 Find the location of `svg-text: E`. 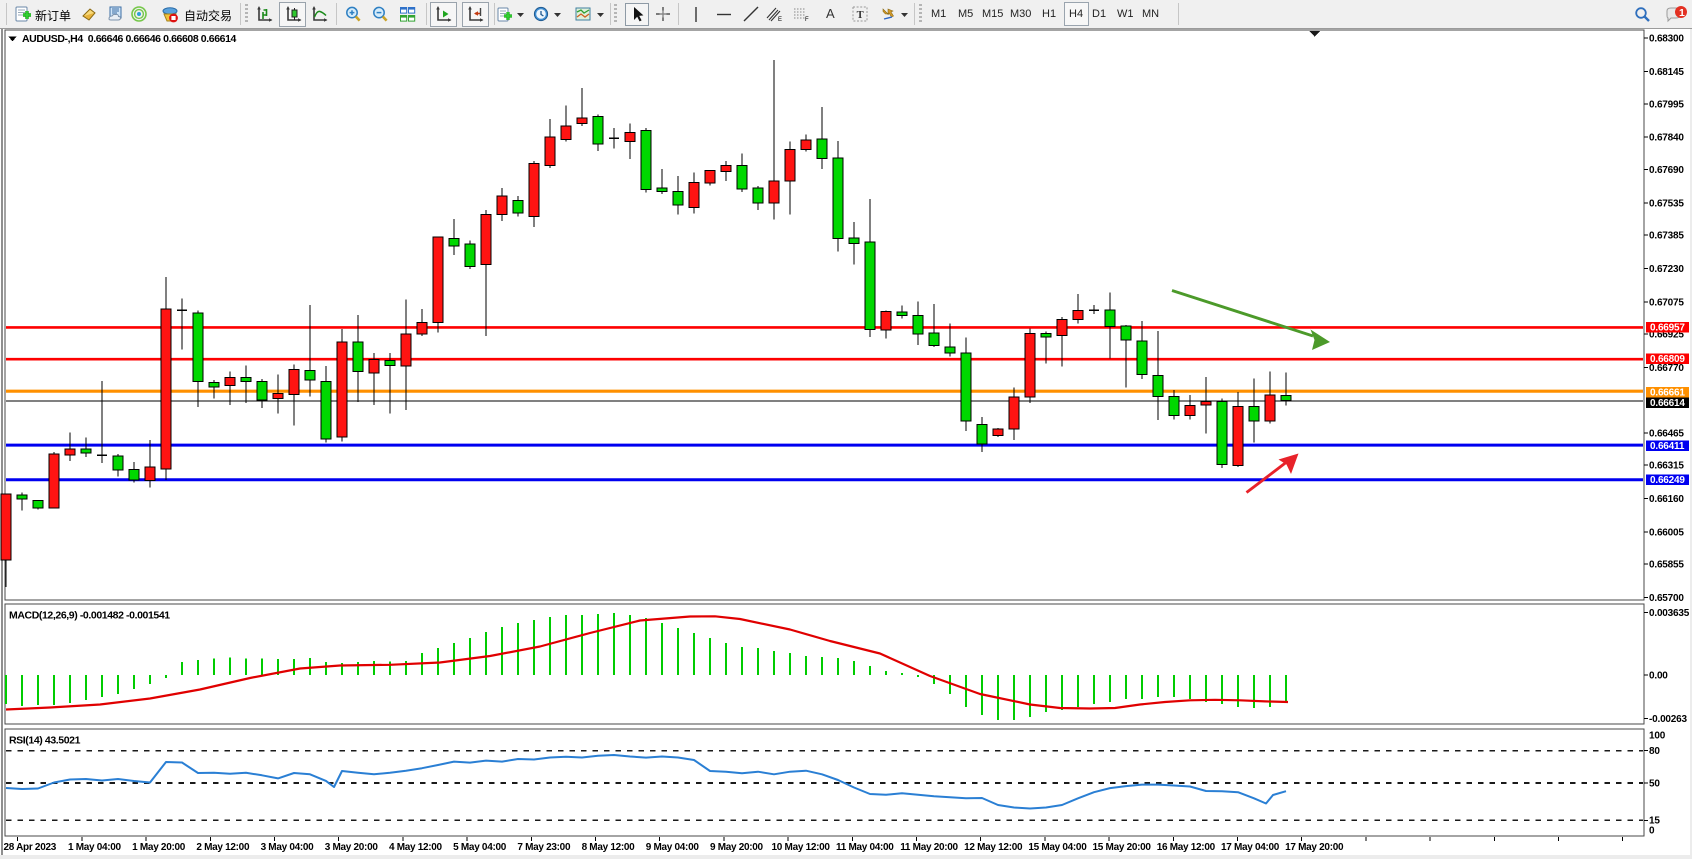

svg-text: E is located at coordinates (780, 20).